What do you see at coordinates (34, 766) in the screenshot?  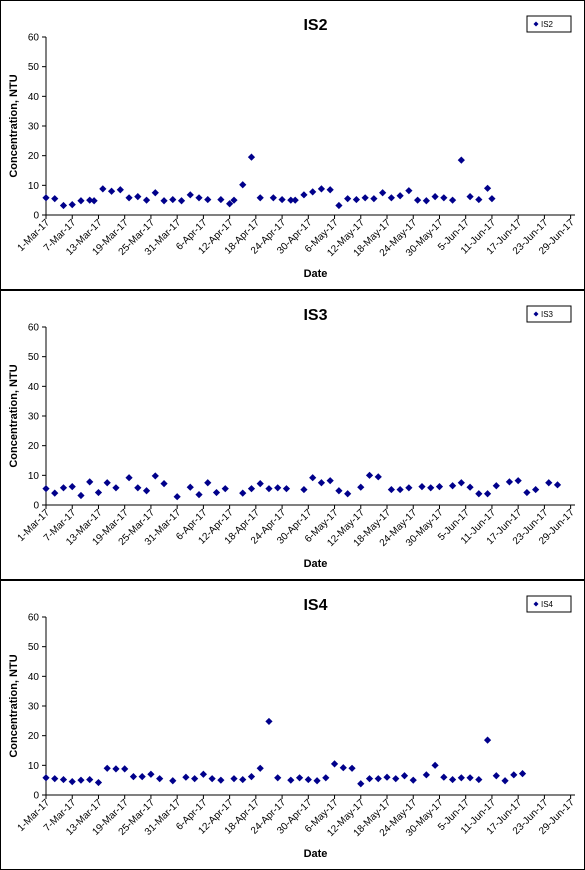 I see `y-tick-label: 10` at bounding box center [34, 766].